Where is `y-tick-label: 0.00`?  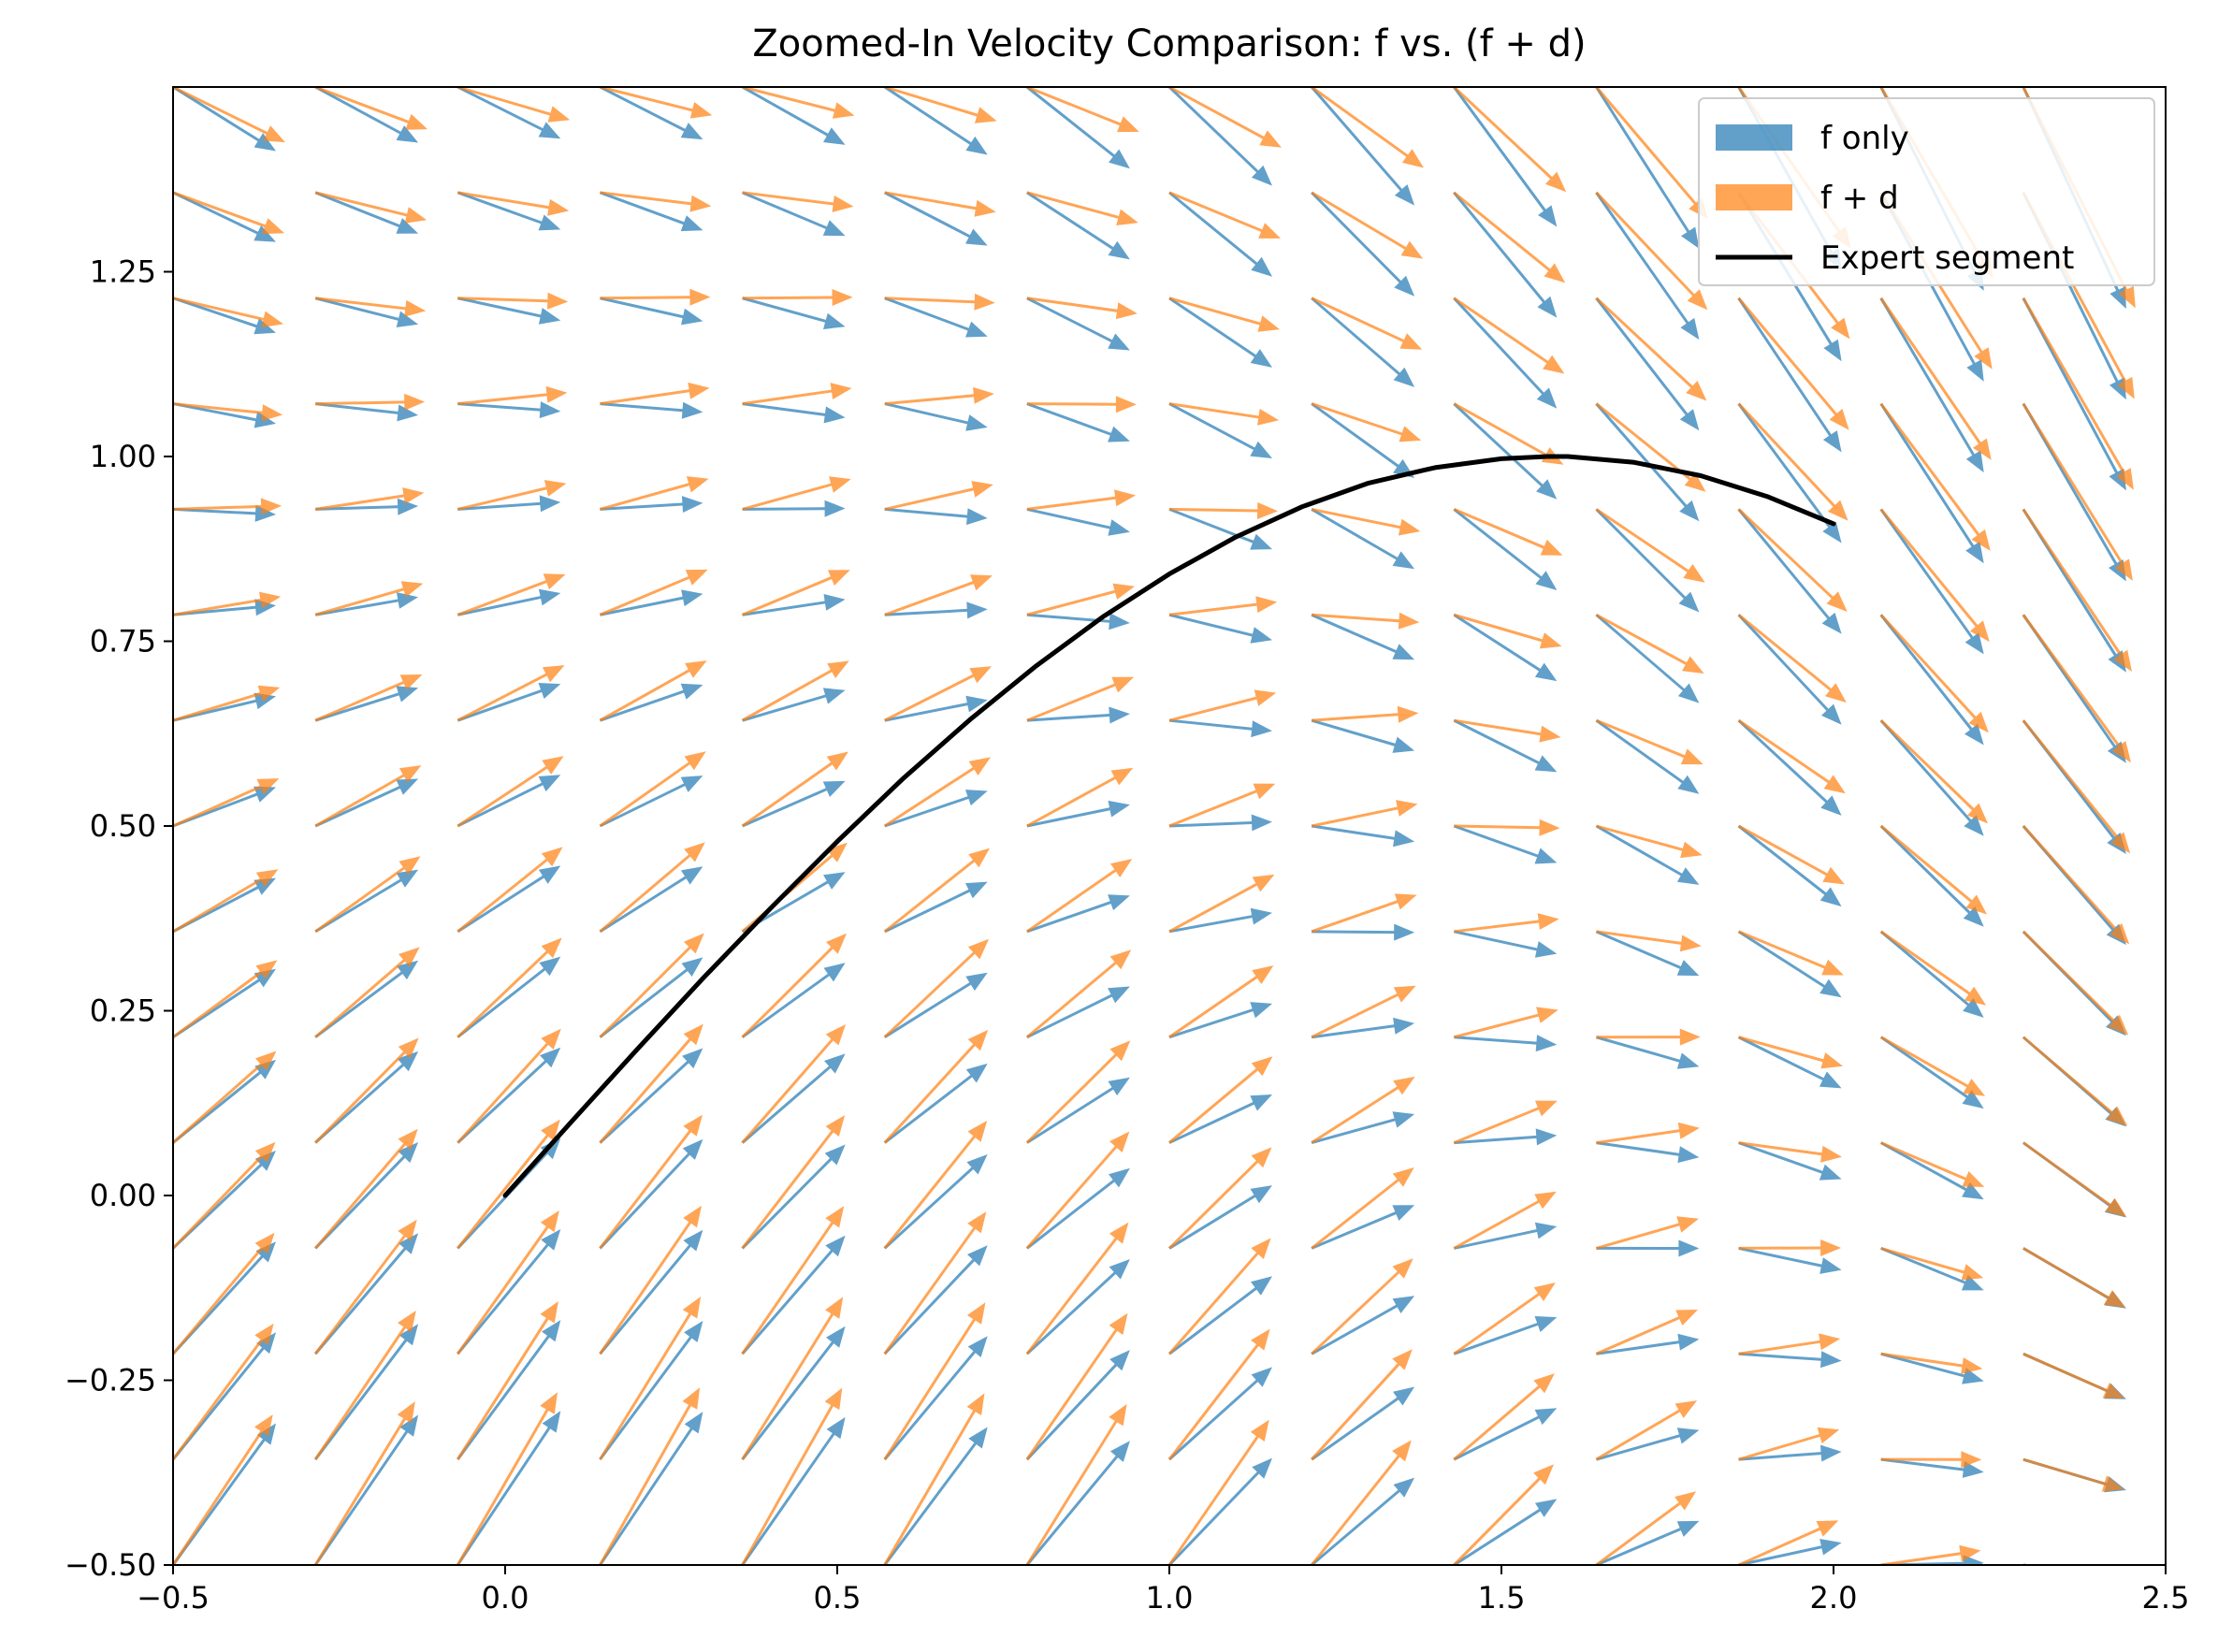 y-tick-label: 0.00 is located at coordinates (123, 1195).